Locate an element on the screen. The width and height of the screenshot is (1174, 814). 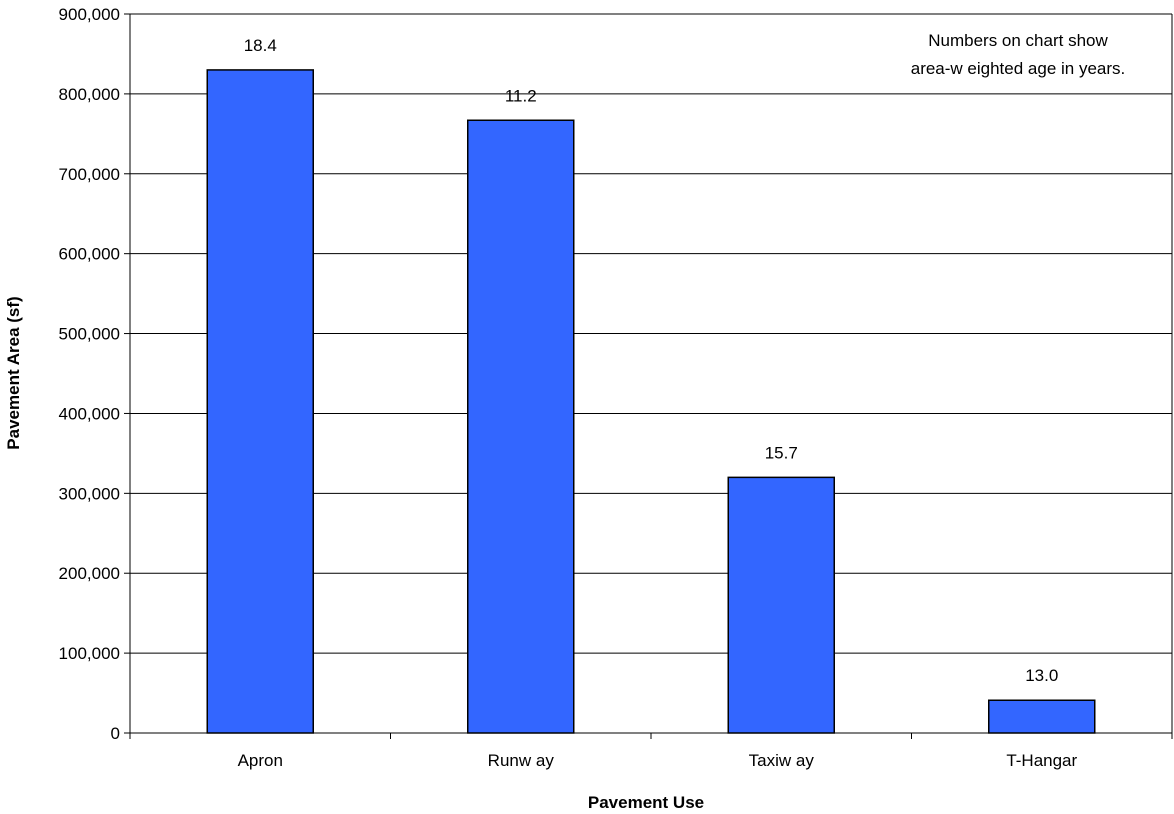
y-tick-label: 100,000 is located at coordinates (89, 653).